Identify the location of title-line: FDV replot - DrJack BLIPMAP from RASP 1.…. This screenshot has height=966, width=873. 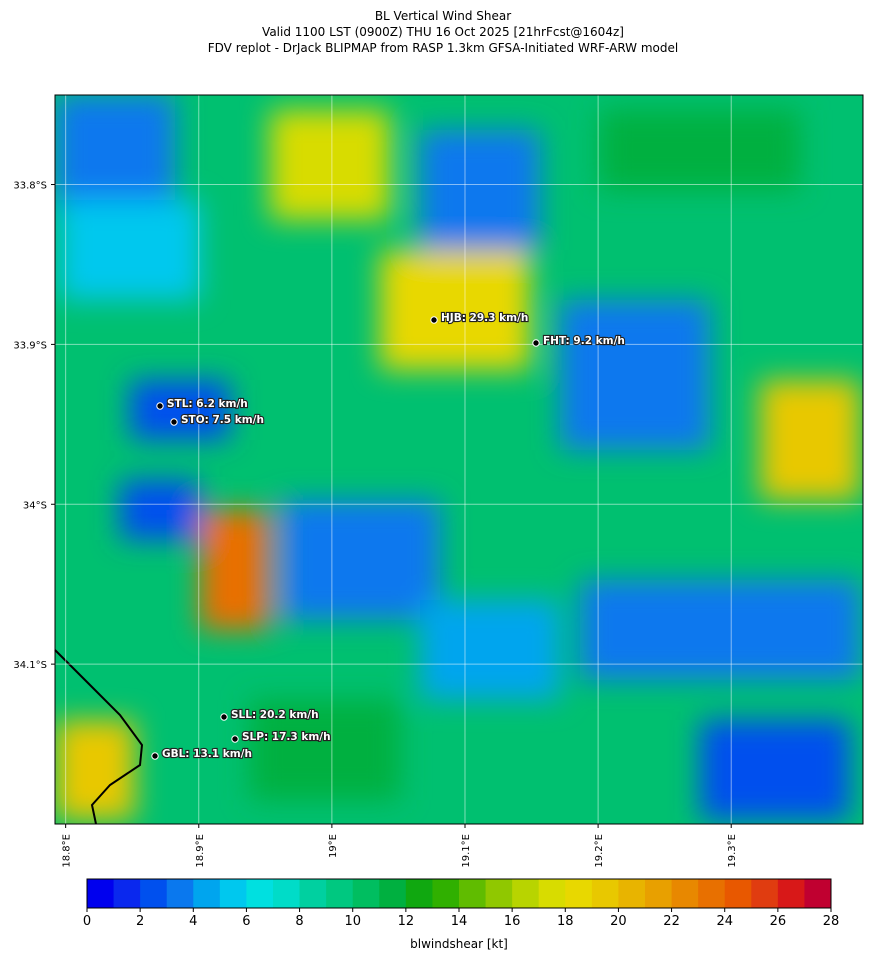
(443, 48).